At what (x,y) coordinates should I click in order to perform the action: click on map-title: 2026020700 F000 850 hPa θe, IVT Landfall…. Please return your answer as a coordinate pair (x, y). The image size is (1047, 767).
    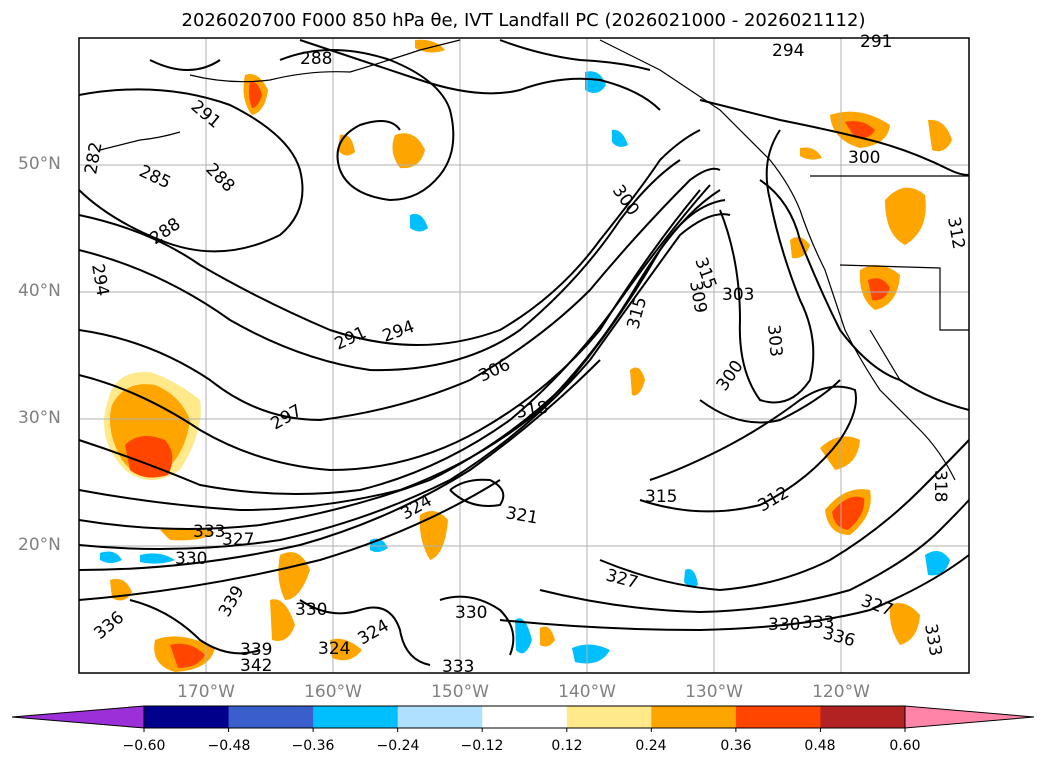
    Looking at the image, I should click on (523, 20).